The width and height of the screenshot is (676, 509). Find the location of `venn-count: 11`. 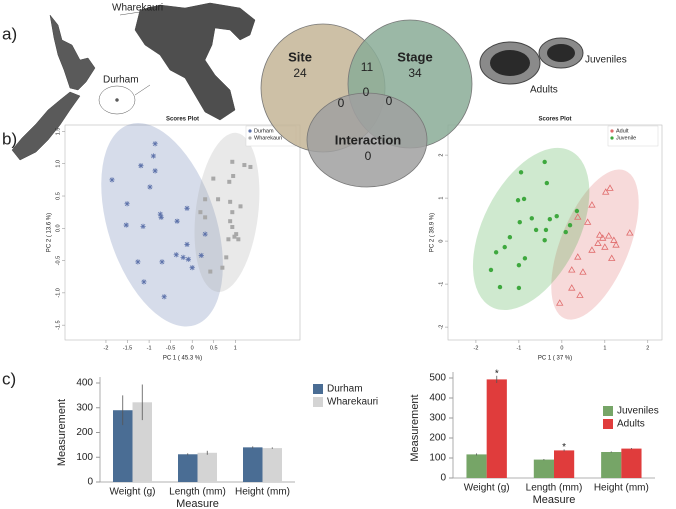

venn-count: 11 is located at coordinates (367, 67).